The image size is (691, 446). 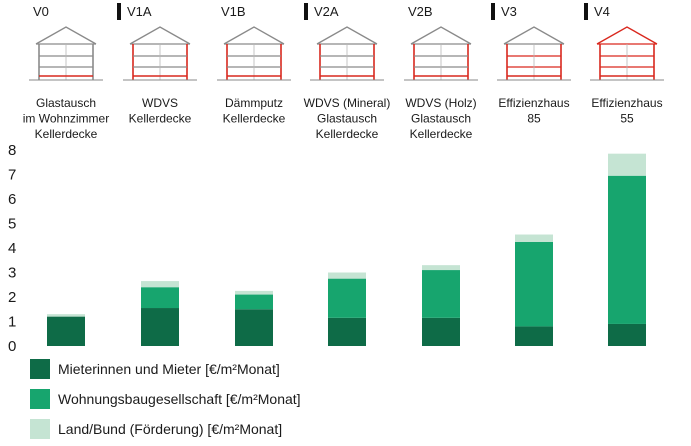 I want to click on y-axis: 0 1 2 3 4 5 6 7 8, so click(x=12, y=248).